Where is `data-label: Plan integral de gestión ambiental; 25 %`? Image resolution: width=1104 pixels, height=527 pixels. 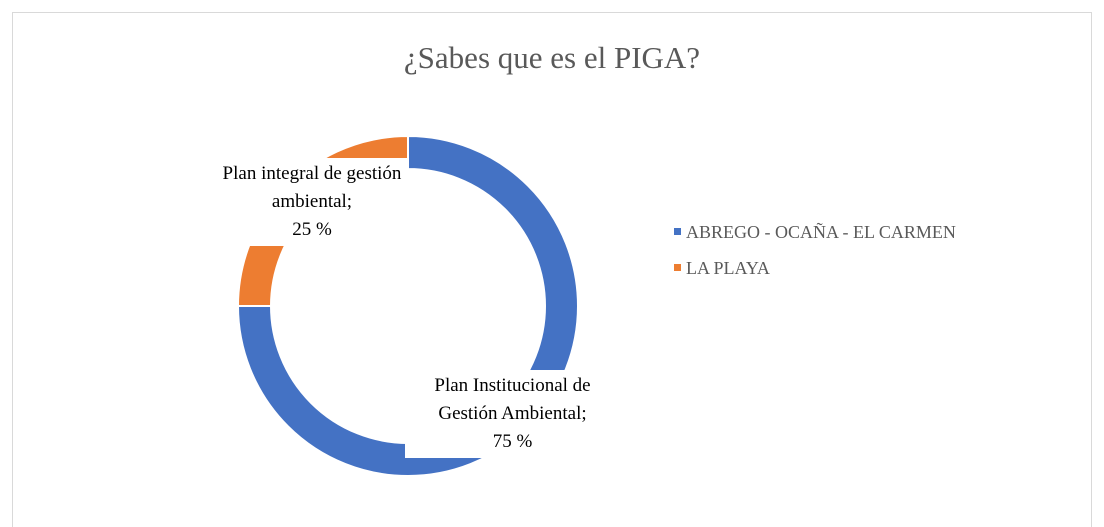 data-label: Plan integral de gestión ambiental; 25 % is located at coordinates (312, 202).